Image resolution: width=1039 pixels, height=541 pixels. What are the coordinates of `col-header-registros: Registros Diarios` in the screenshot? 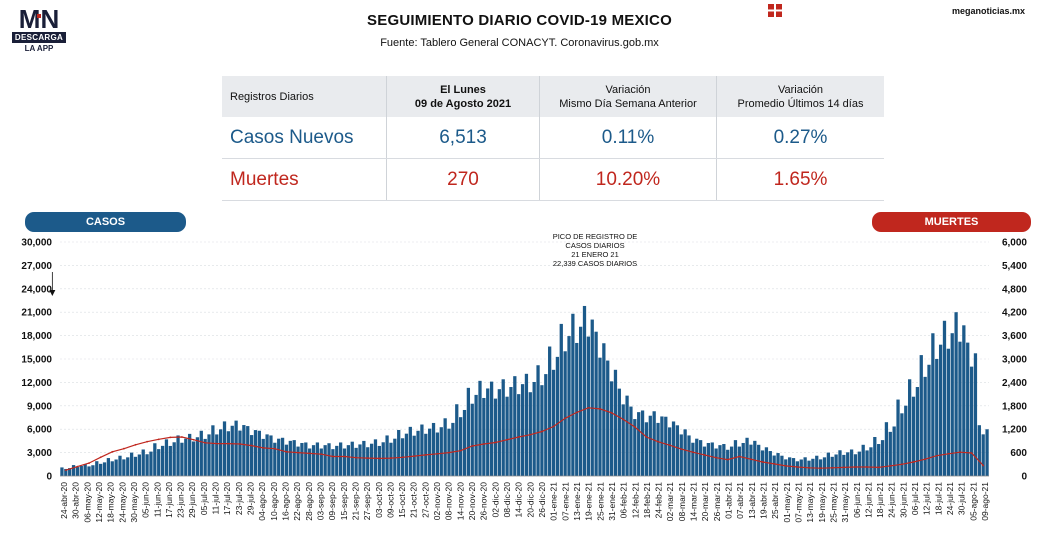 It's located at (304, 96).